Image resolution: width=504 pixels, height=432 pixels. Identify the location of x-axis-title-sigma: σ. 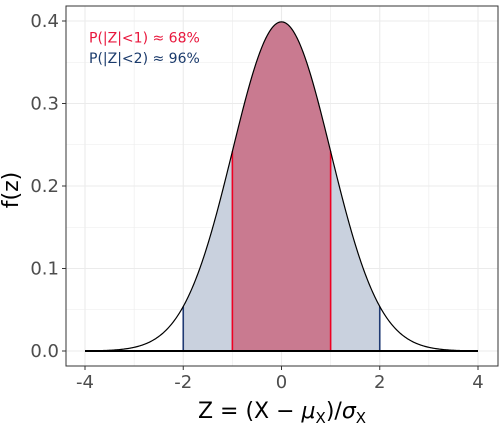
(349, 411).